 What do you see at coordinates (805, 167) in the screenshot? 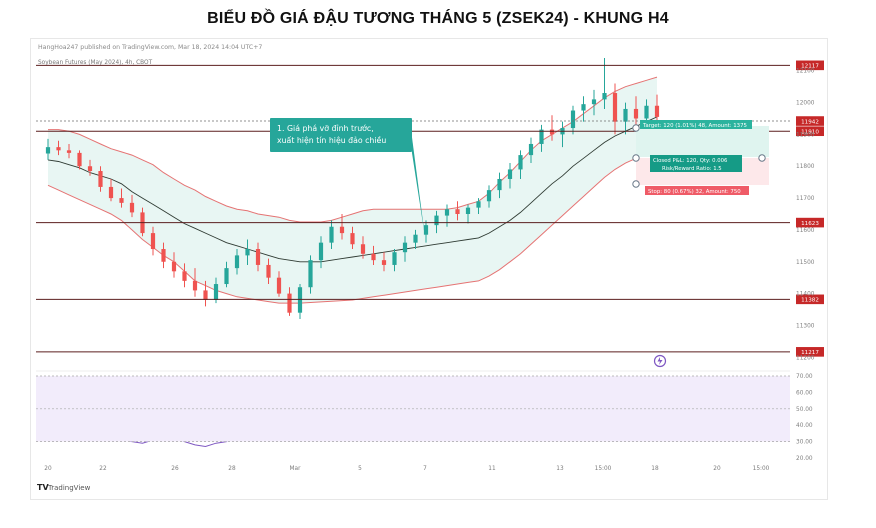
I see `price-axis-tick-label: 11800` at bounding box center [805, 167].